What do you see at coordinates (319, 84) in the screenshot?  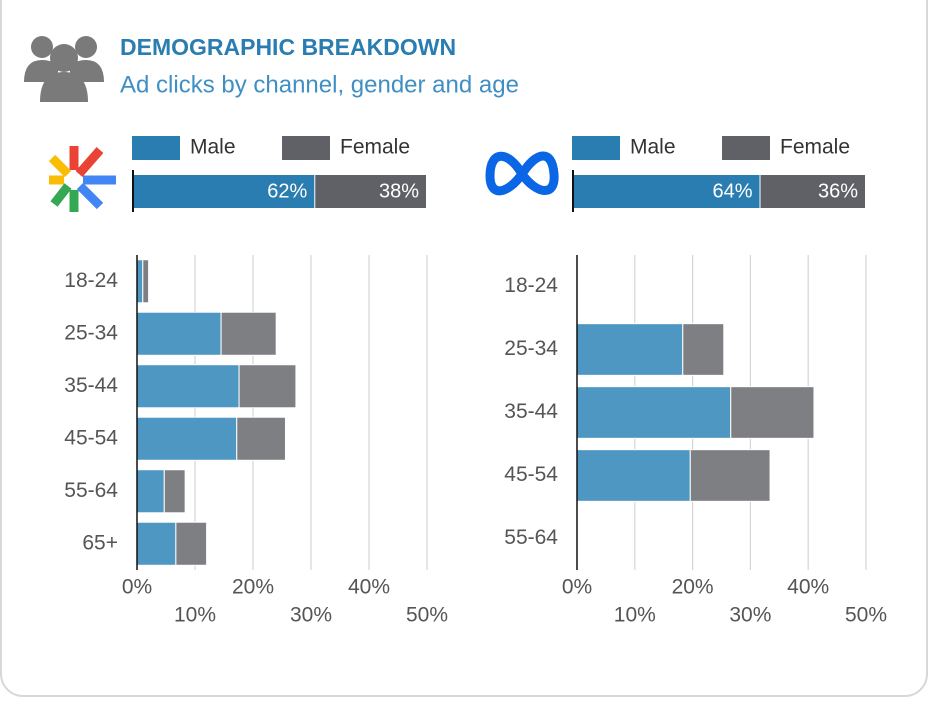 I see `subtitle: Ad clicks by channel, gender and age` at bounding box center [319, 84].